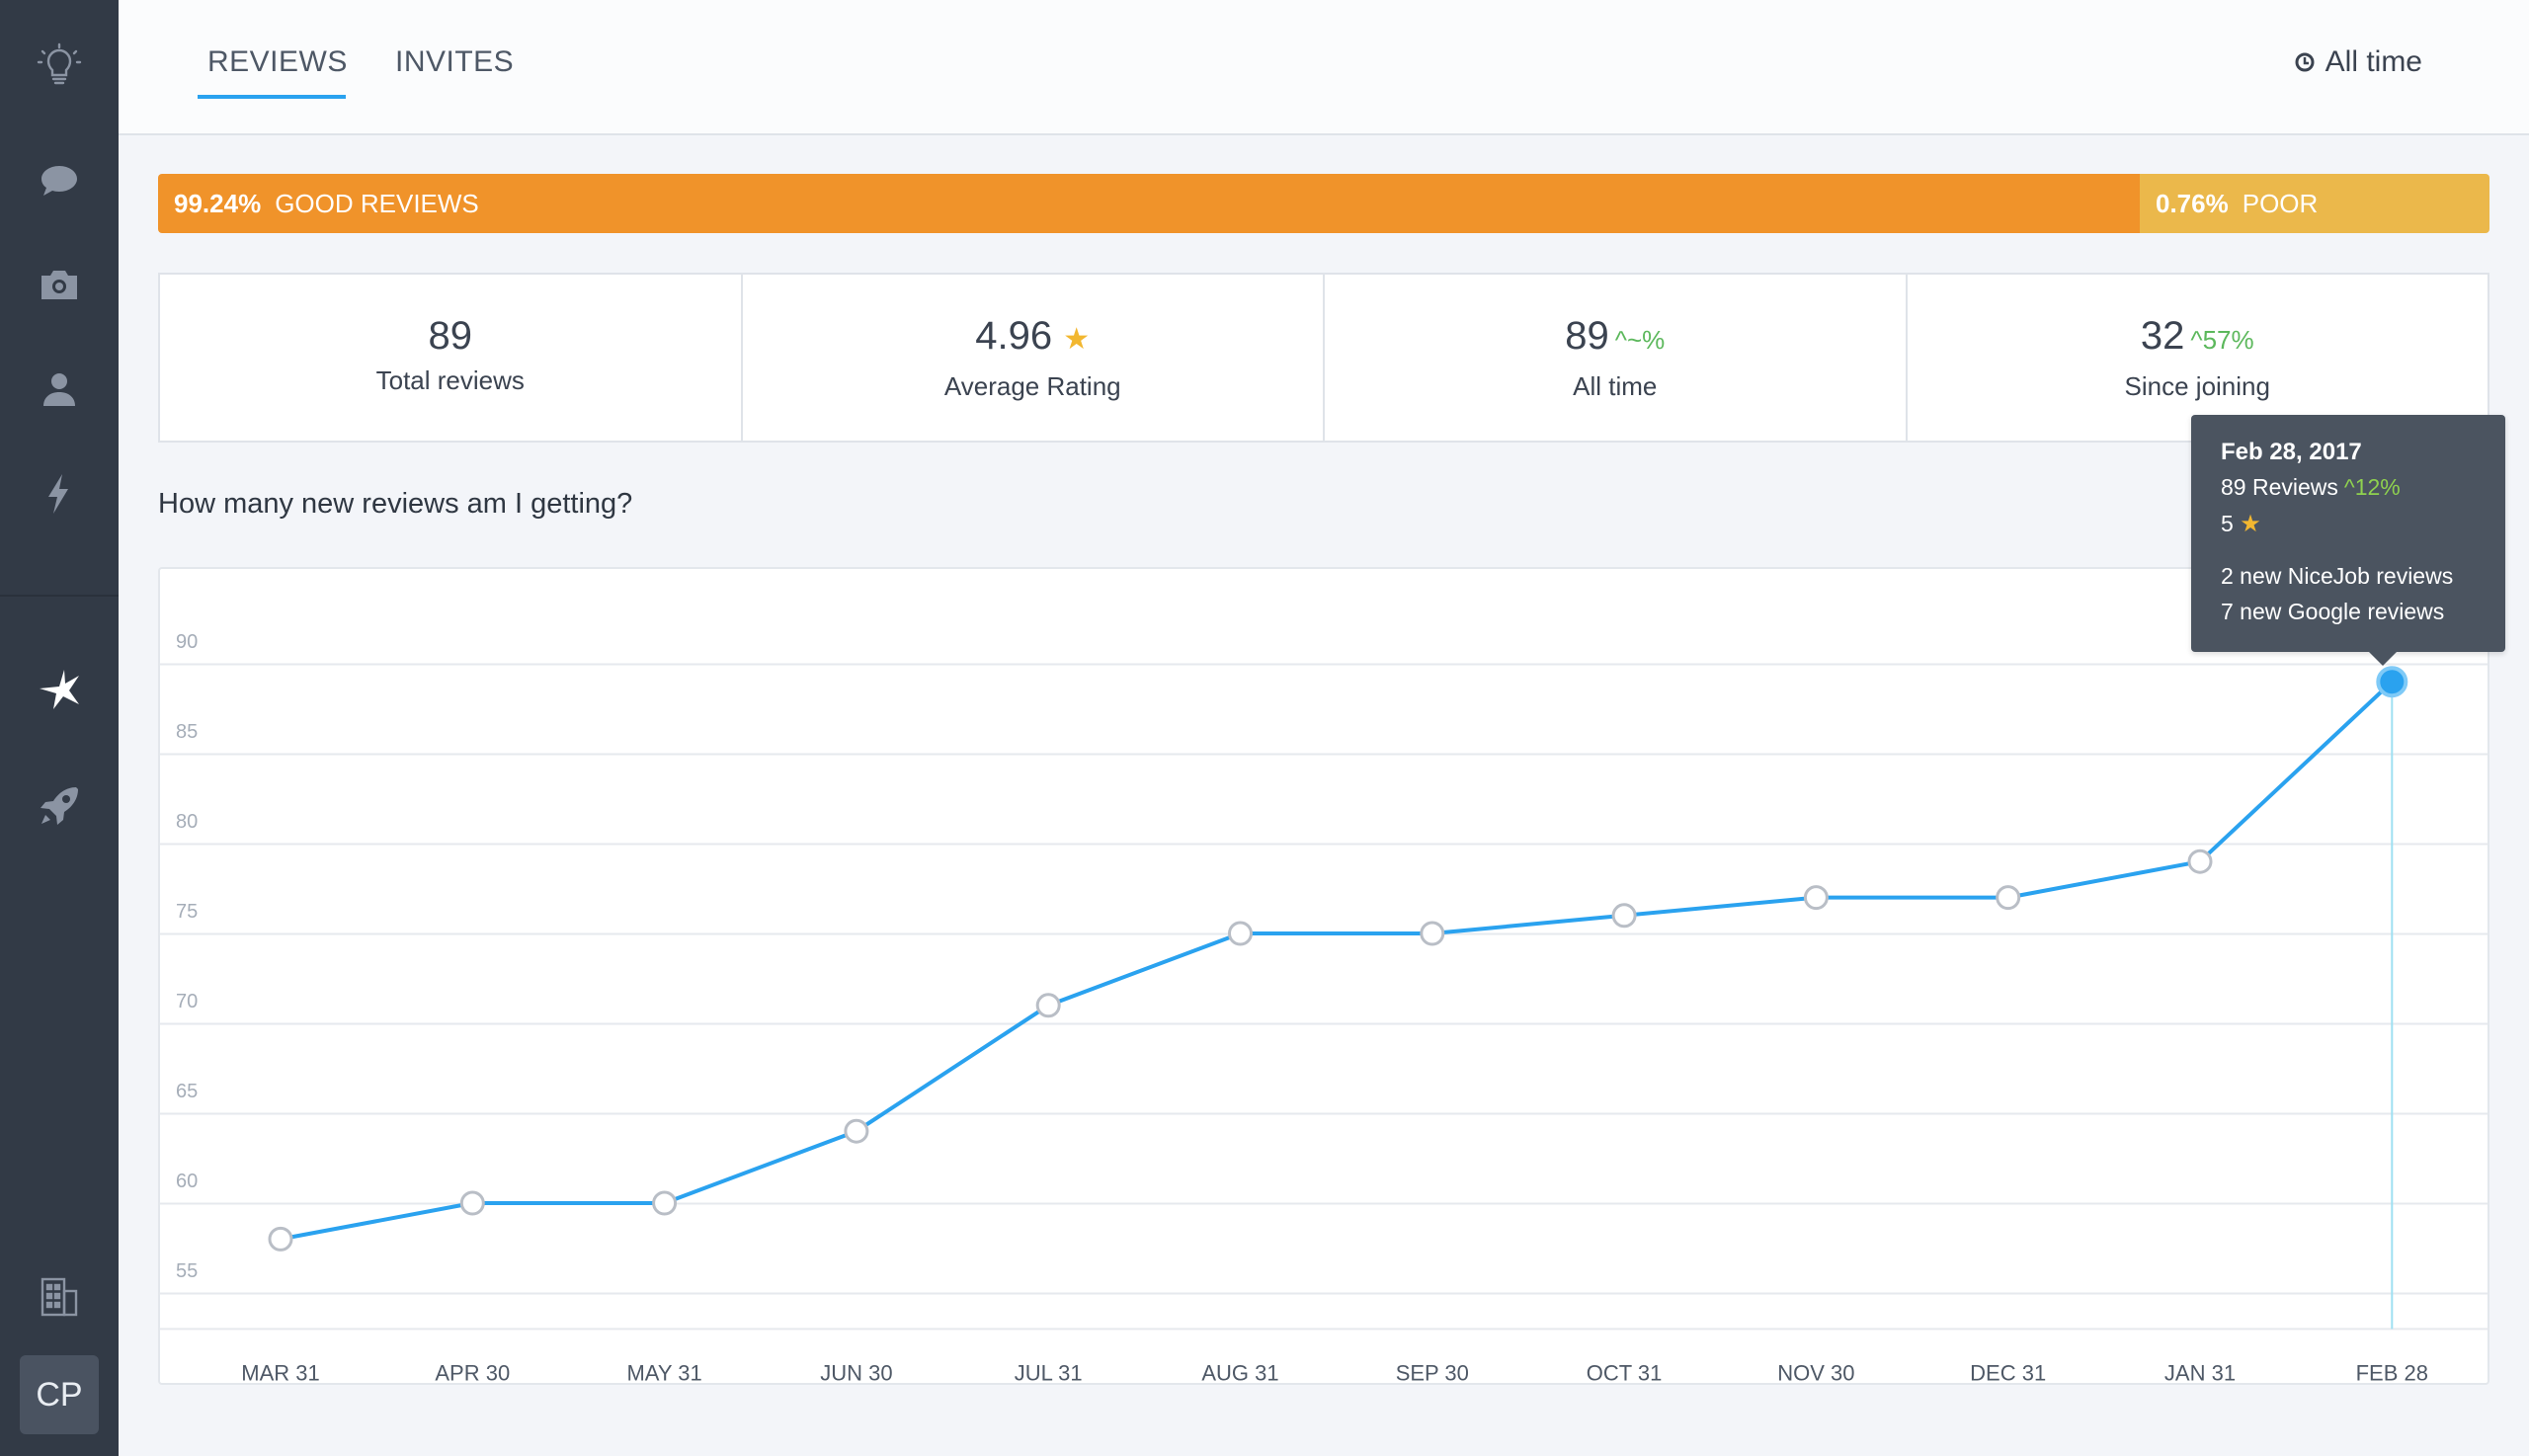 This screenshot has width=2529, height=1456. Describe the element at coordinates (2392, 682) in the screenshot. I see `data-point-highlighted` at that location.